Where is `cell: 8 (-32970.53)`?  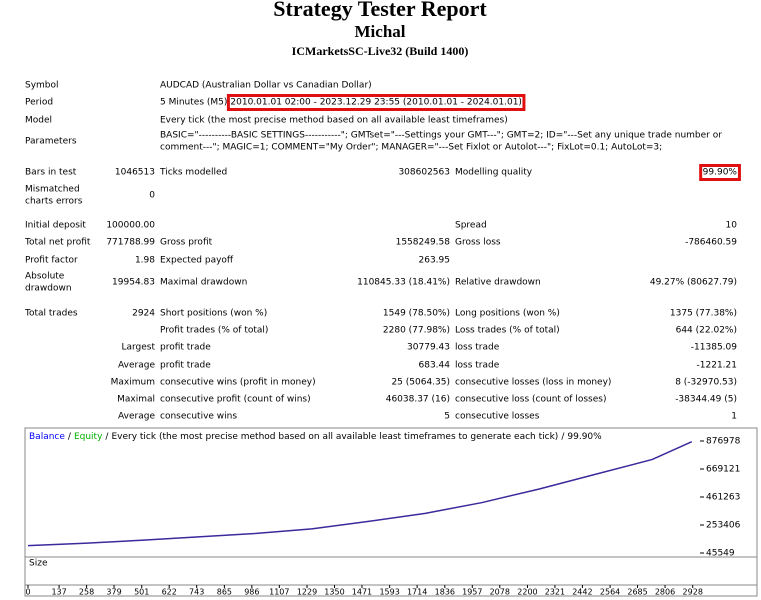
cell: 8 (-32970.53) is located at coordinates (706, 383).